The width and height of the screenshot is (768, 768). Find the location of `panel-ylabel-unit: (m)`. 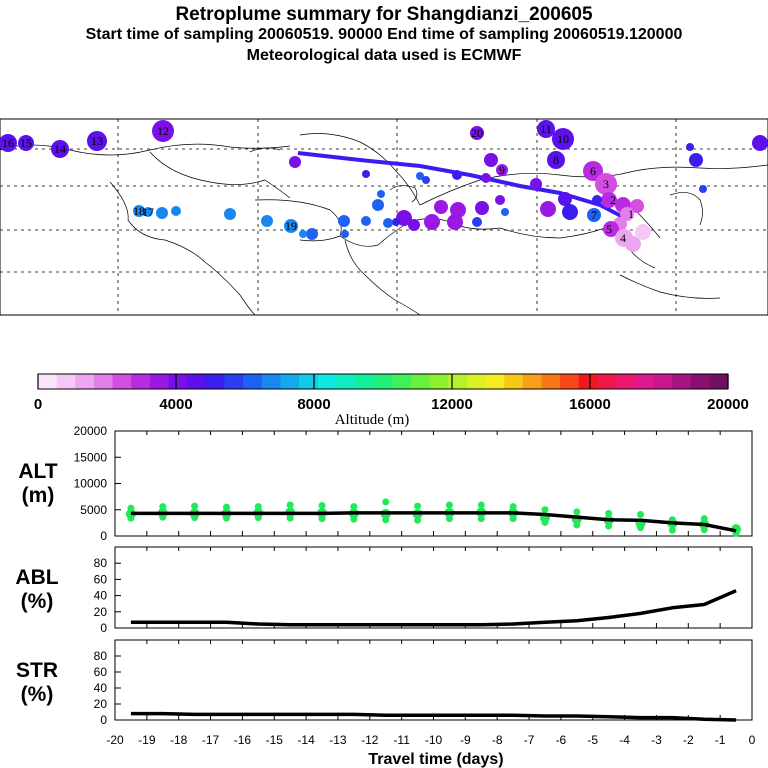

panel-ylabel-unit: (m) is located at coordinates (38, 495).